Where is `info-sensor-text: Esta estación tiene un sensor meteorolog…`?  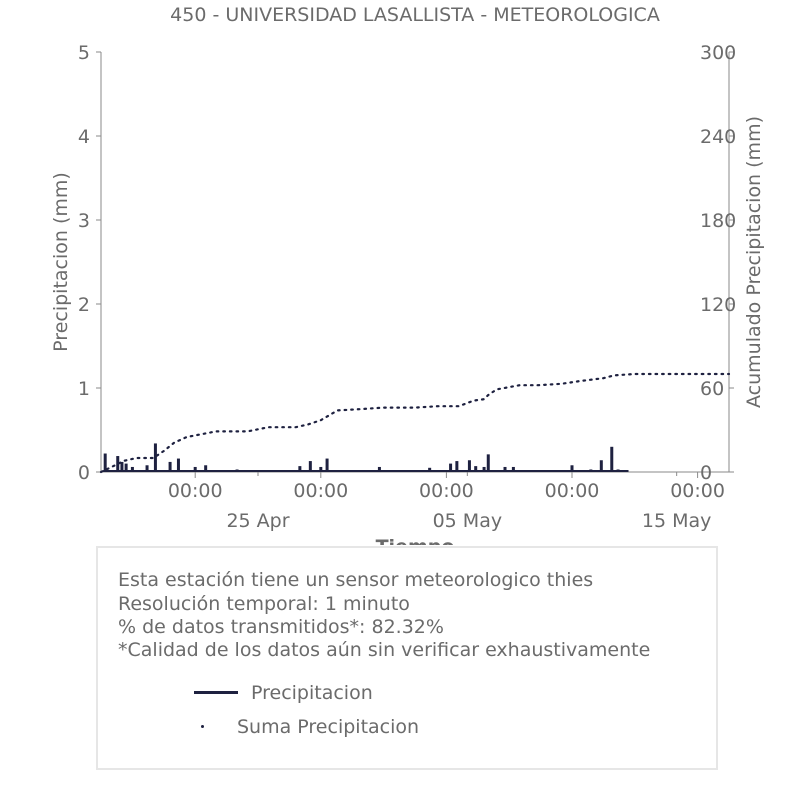 info-sensor-text: Esta estación tiene un sensor meteorolog… is located at coordinates (356, 580).